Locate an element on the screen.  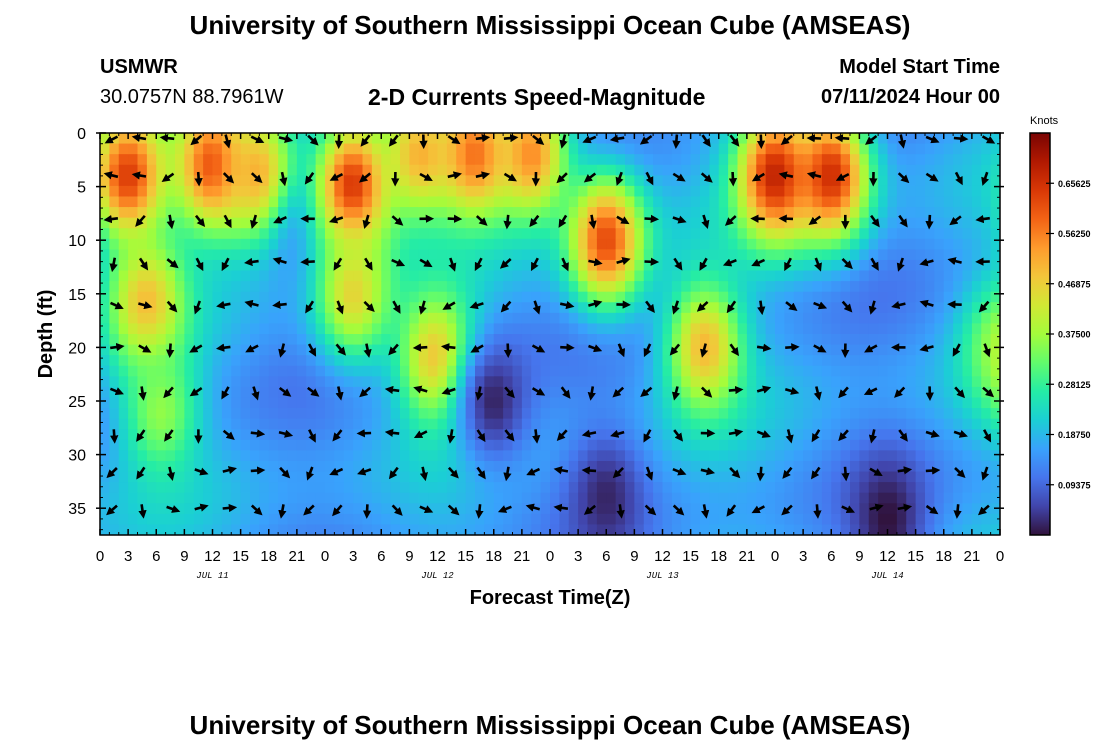
x-tick-label: 18 is located at coordinates (943, 556).